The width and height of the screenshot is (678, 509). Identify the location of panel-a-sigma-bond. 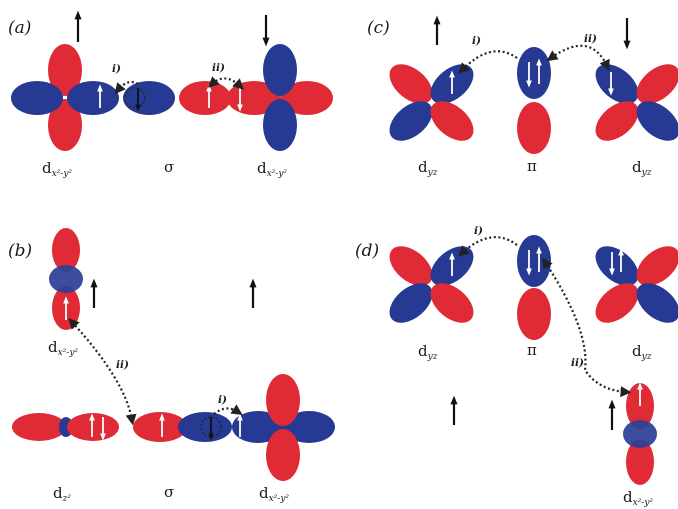
(177, 98).